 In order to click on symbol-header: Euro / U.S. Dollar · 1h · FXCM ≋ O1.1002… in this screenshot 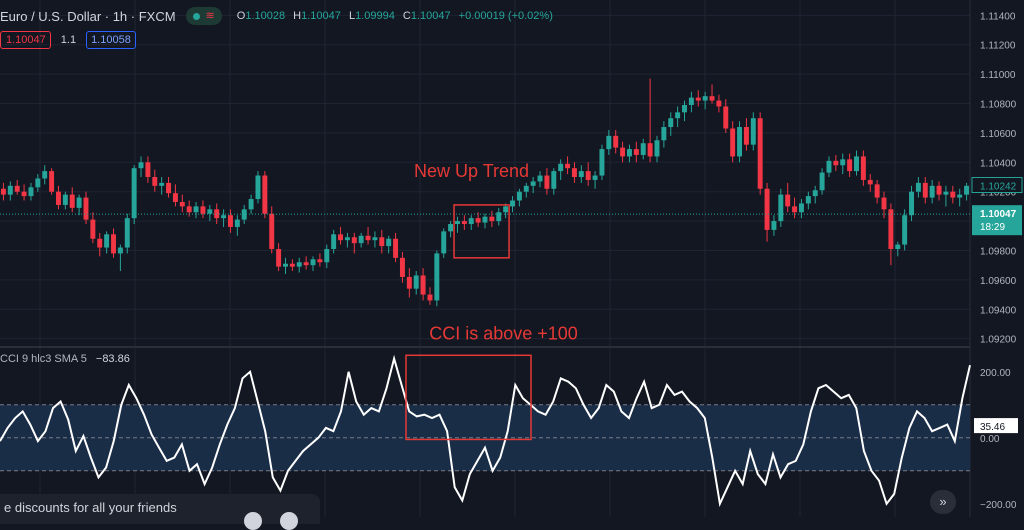, I will do `click(276, 16)`.